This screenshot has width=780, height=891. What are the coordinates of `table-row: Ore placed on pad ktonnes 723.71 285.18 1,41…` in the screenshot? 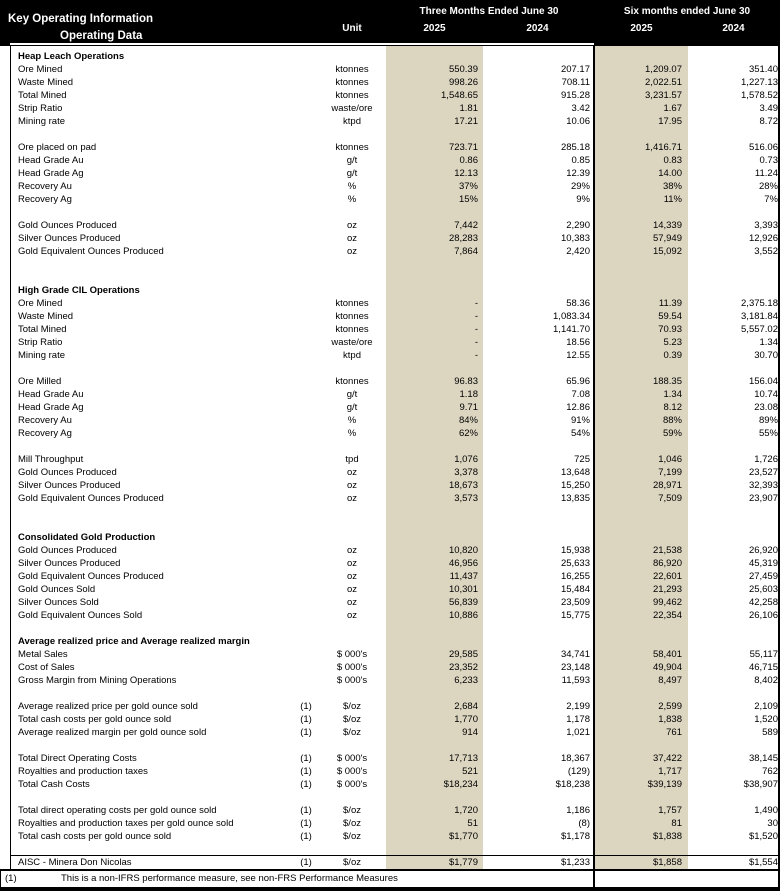 It's located at (390, 147).